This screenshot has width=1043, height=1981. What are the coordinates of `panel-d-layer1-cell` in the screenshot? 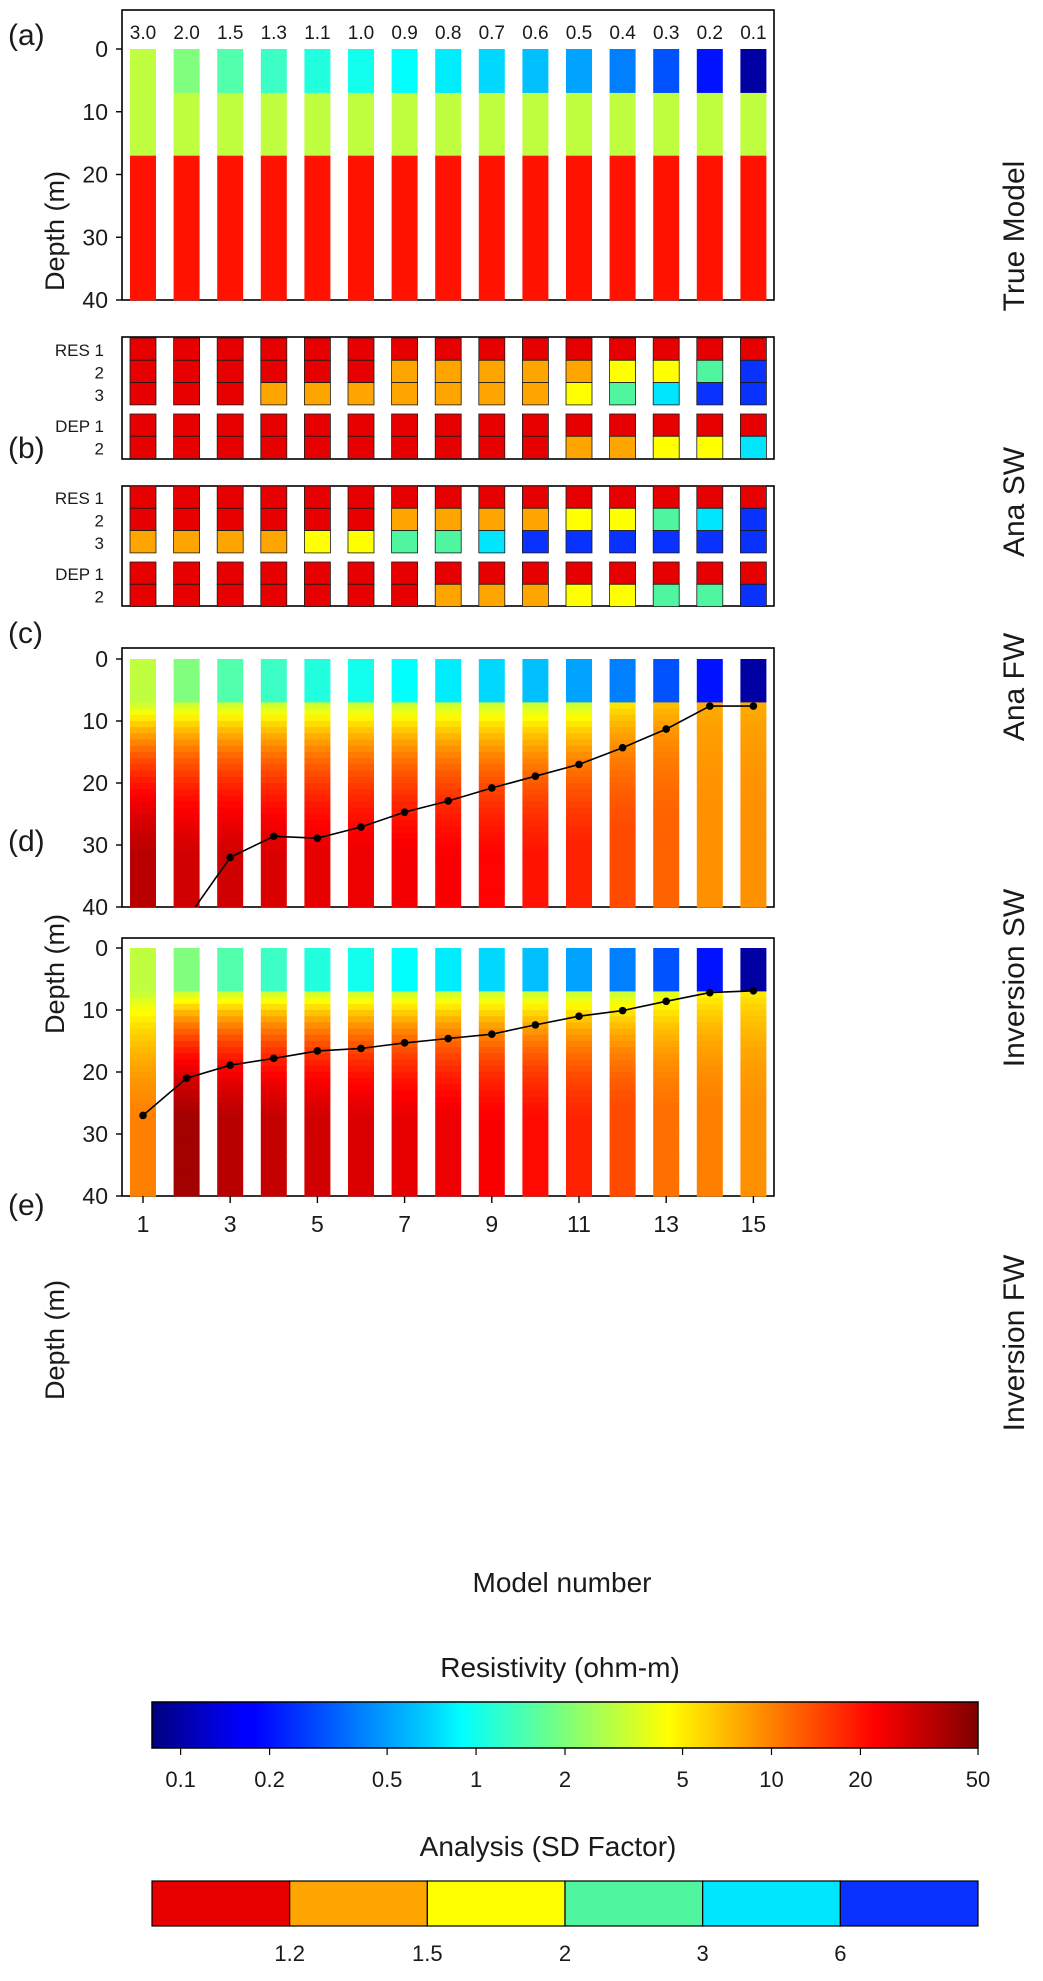 It's located at (535, 681).